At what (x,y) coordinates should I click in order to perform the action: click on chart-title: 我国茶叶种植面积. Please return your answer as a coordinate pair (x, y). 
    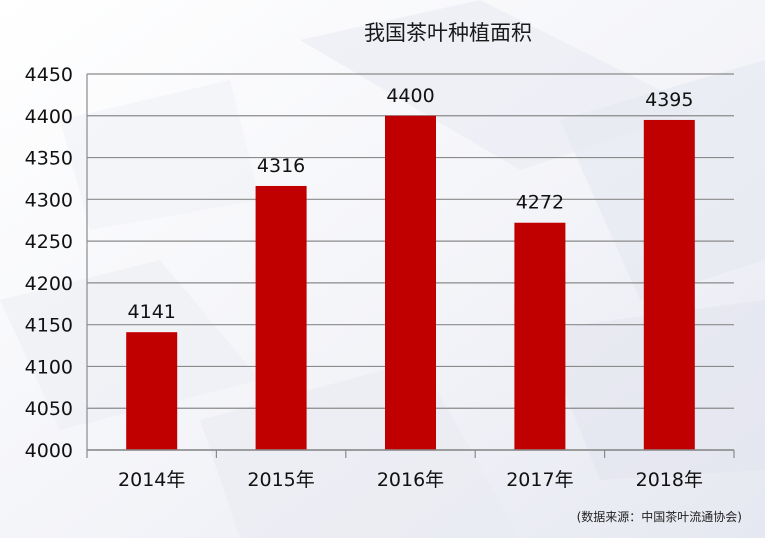
    Looking at the image, I should click on (448, 33).